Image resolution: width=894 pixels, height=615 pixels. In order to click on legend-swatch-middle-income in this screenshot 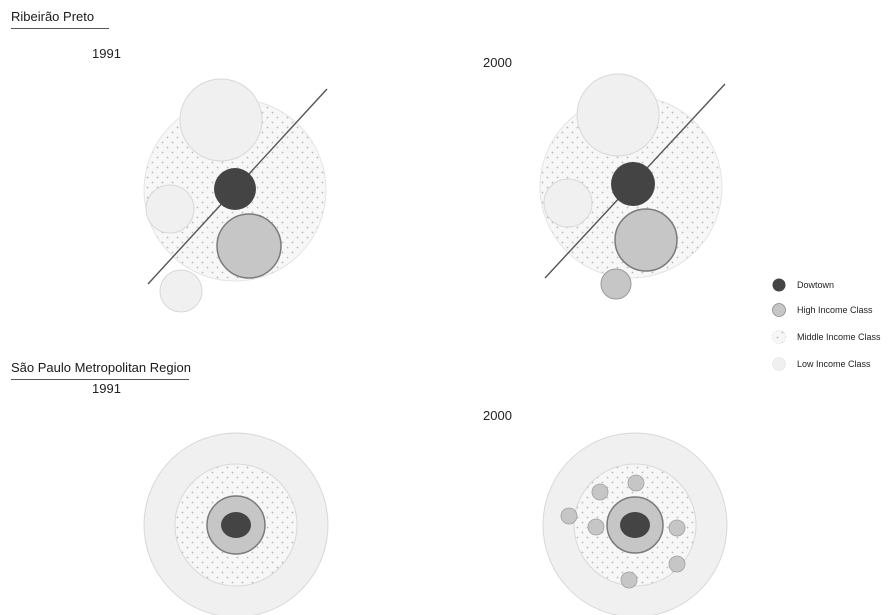, I will do `click(779, 337)`.